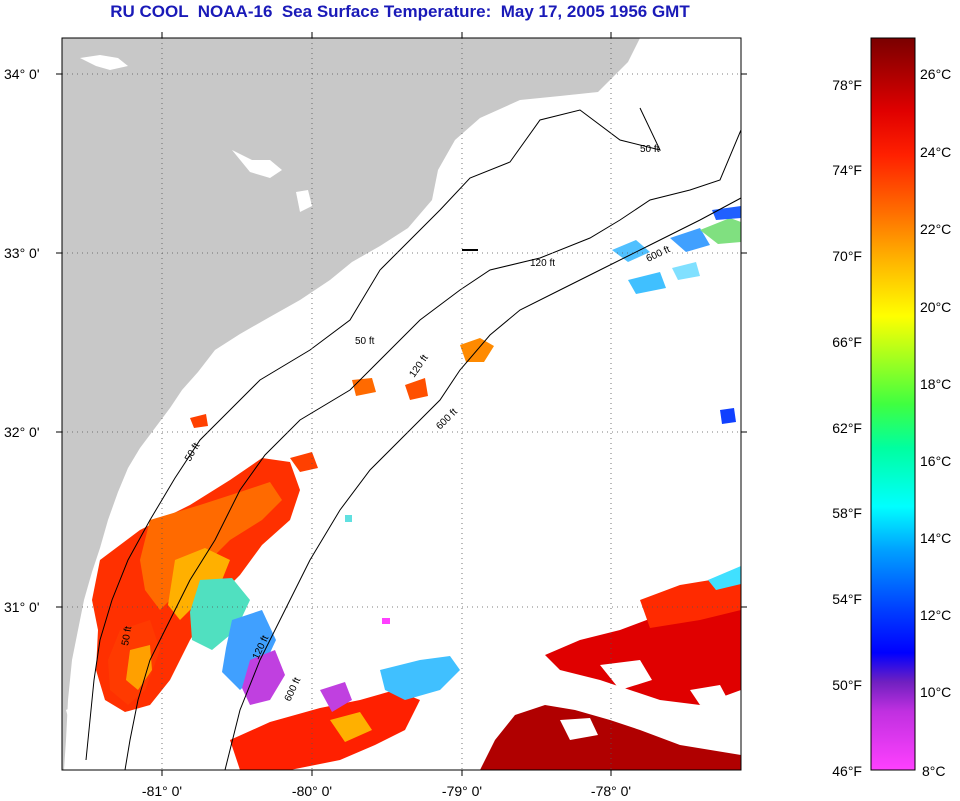 The height and width of the screenshot is (801, 960). Describe the element at coordinates (462, 791) in the screenshot. I see `lon-label: -79° 0'` at that location.